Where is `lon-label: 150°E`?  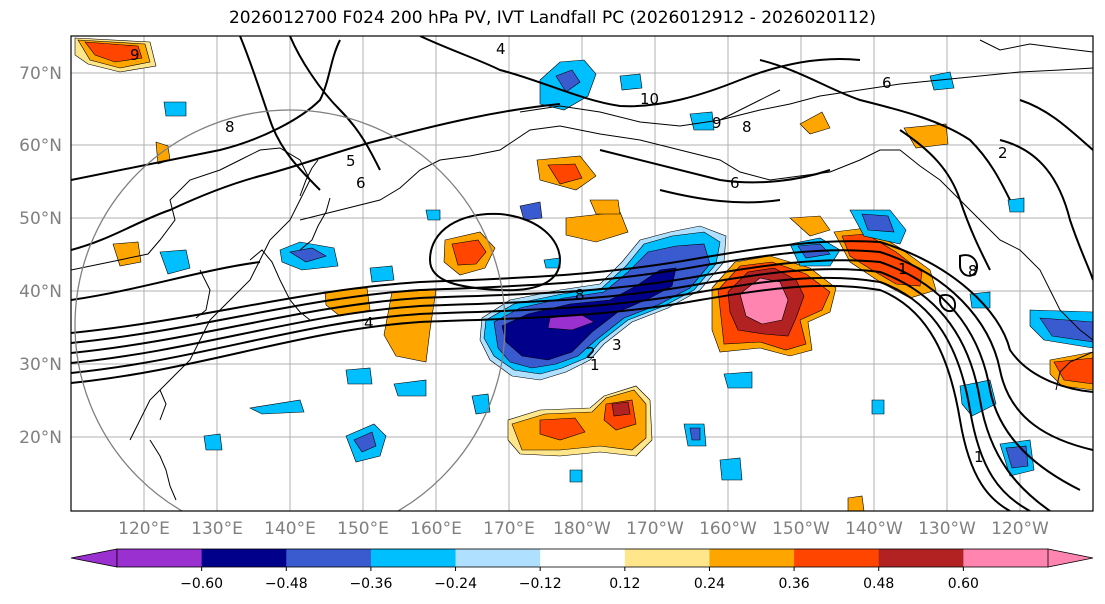
lon-label: 150°E is located at coordinates (363, 529).